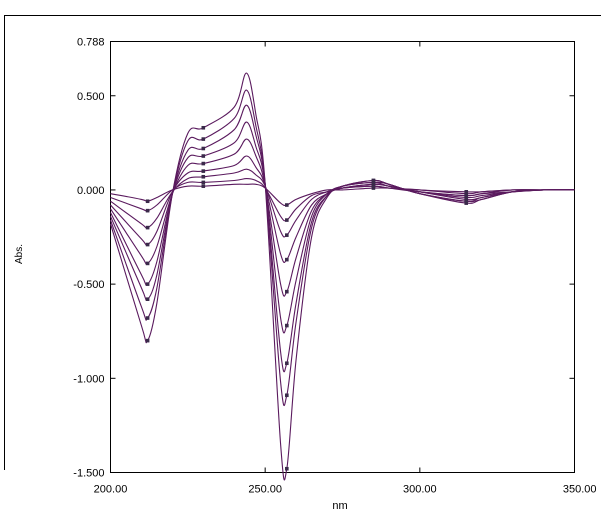  What do you see at coordinates (88, 474) in the screenshot?
I see `y-tick-label: -1.500` at bounding box center [88, 474].